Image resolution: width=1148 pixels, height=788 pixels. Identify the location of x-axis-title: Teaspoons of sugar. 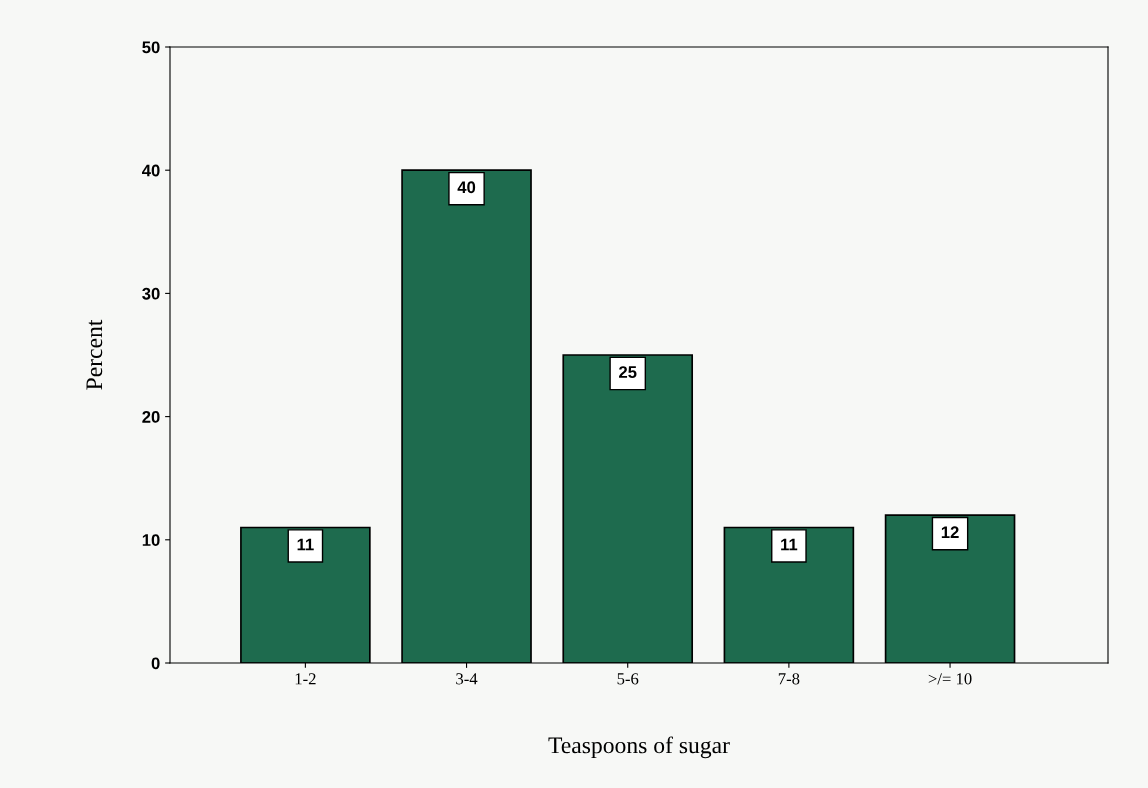
(639, 747).